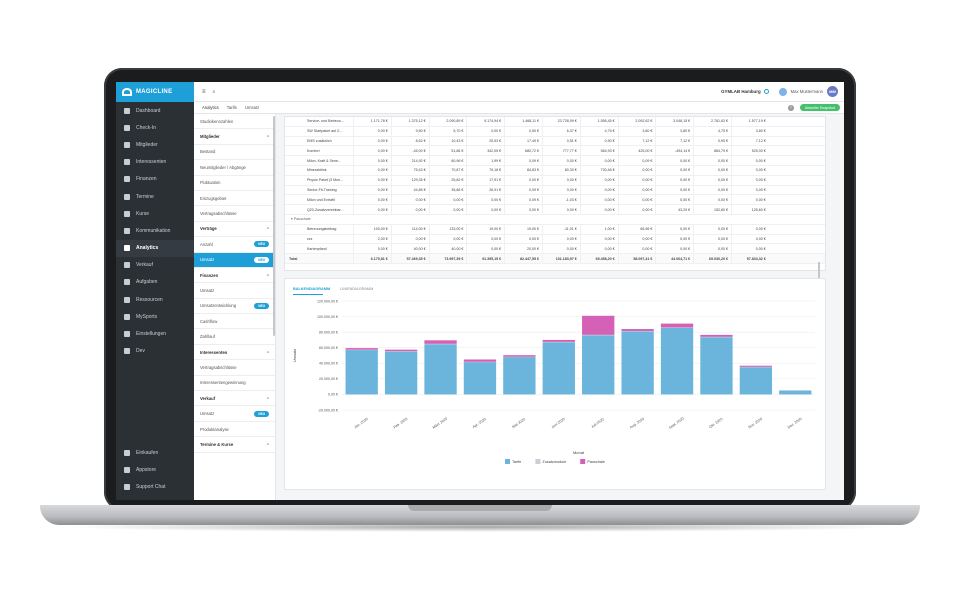  Describe the element at coordinates (234, 337) in the screenshot. I see `subnav-item: Zahllauf` at that location.